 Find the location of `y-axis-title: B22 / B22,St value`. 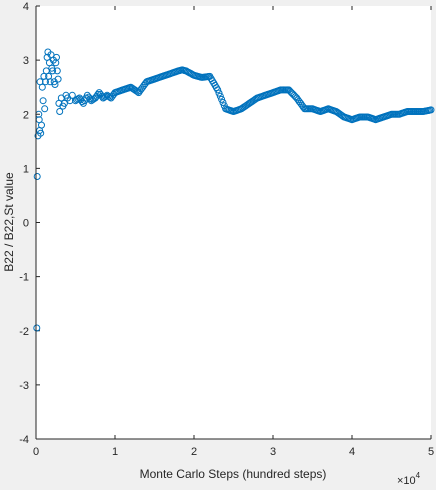

y-axis-title: B22 / B22,St value is located at coordinates (9, 222).